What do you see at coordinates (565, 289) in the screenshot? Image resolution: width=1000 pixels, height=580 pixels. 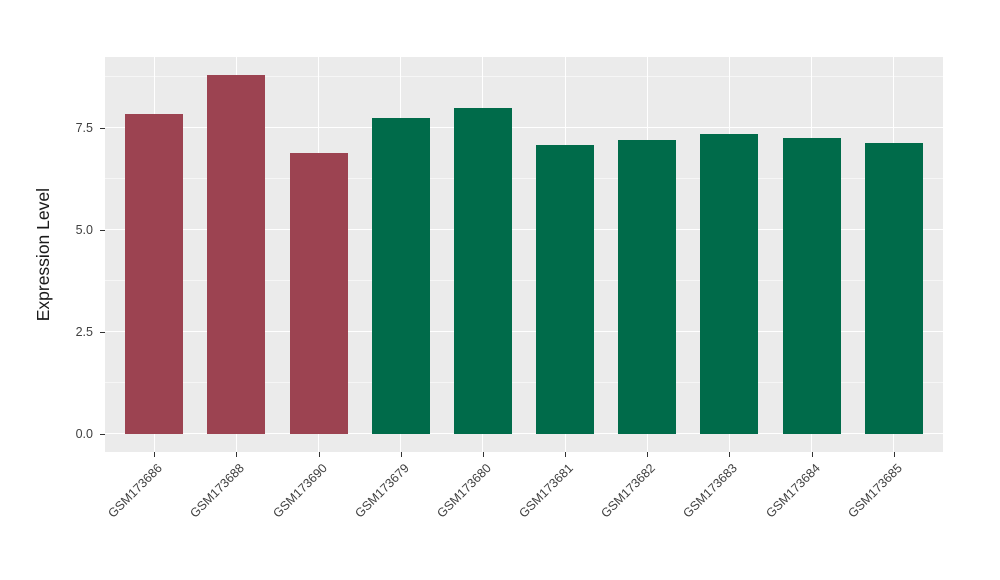 I see `bar-GSM173681` at bounding box center [565, 289].